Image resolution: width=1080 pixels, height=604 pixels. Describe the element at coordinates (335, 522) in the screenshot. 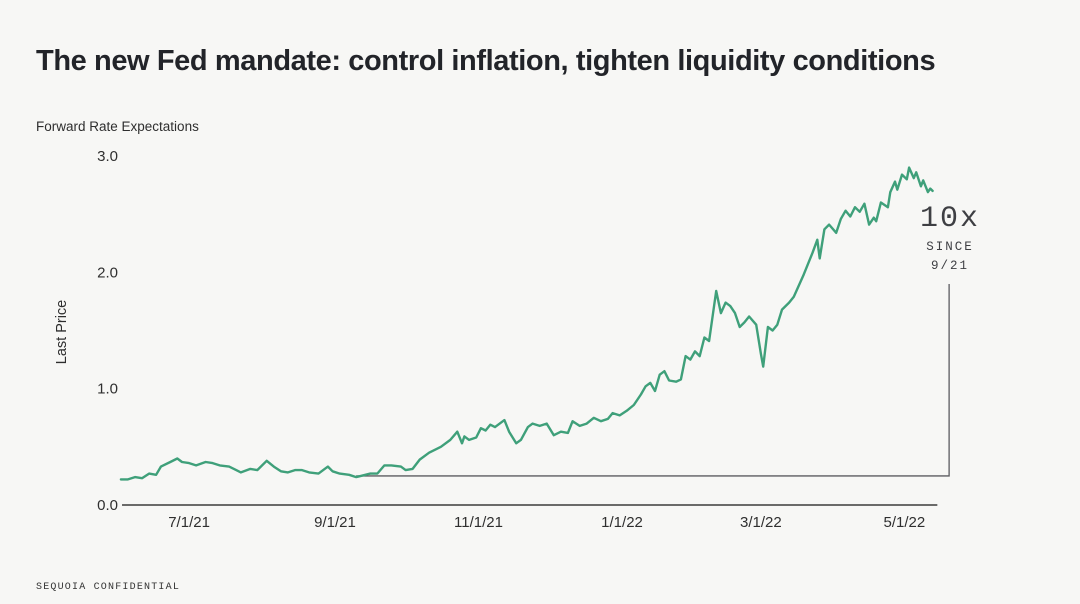

I see `x-tick-label: 9/1/21` at that location.